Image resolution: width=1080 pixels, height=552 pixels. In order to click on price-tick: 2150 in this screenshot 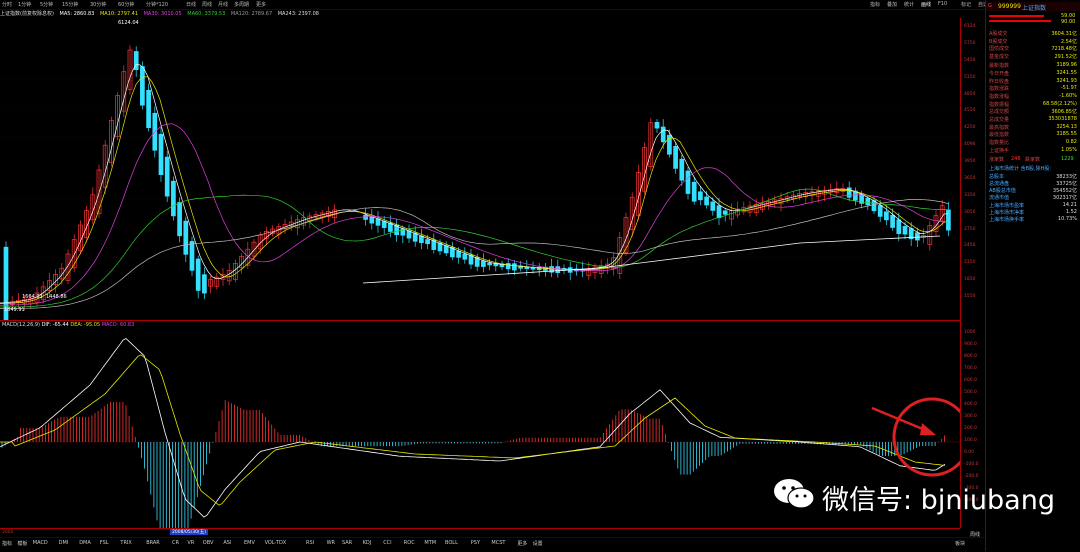, I will do `click(970, 263)`.